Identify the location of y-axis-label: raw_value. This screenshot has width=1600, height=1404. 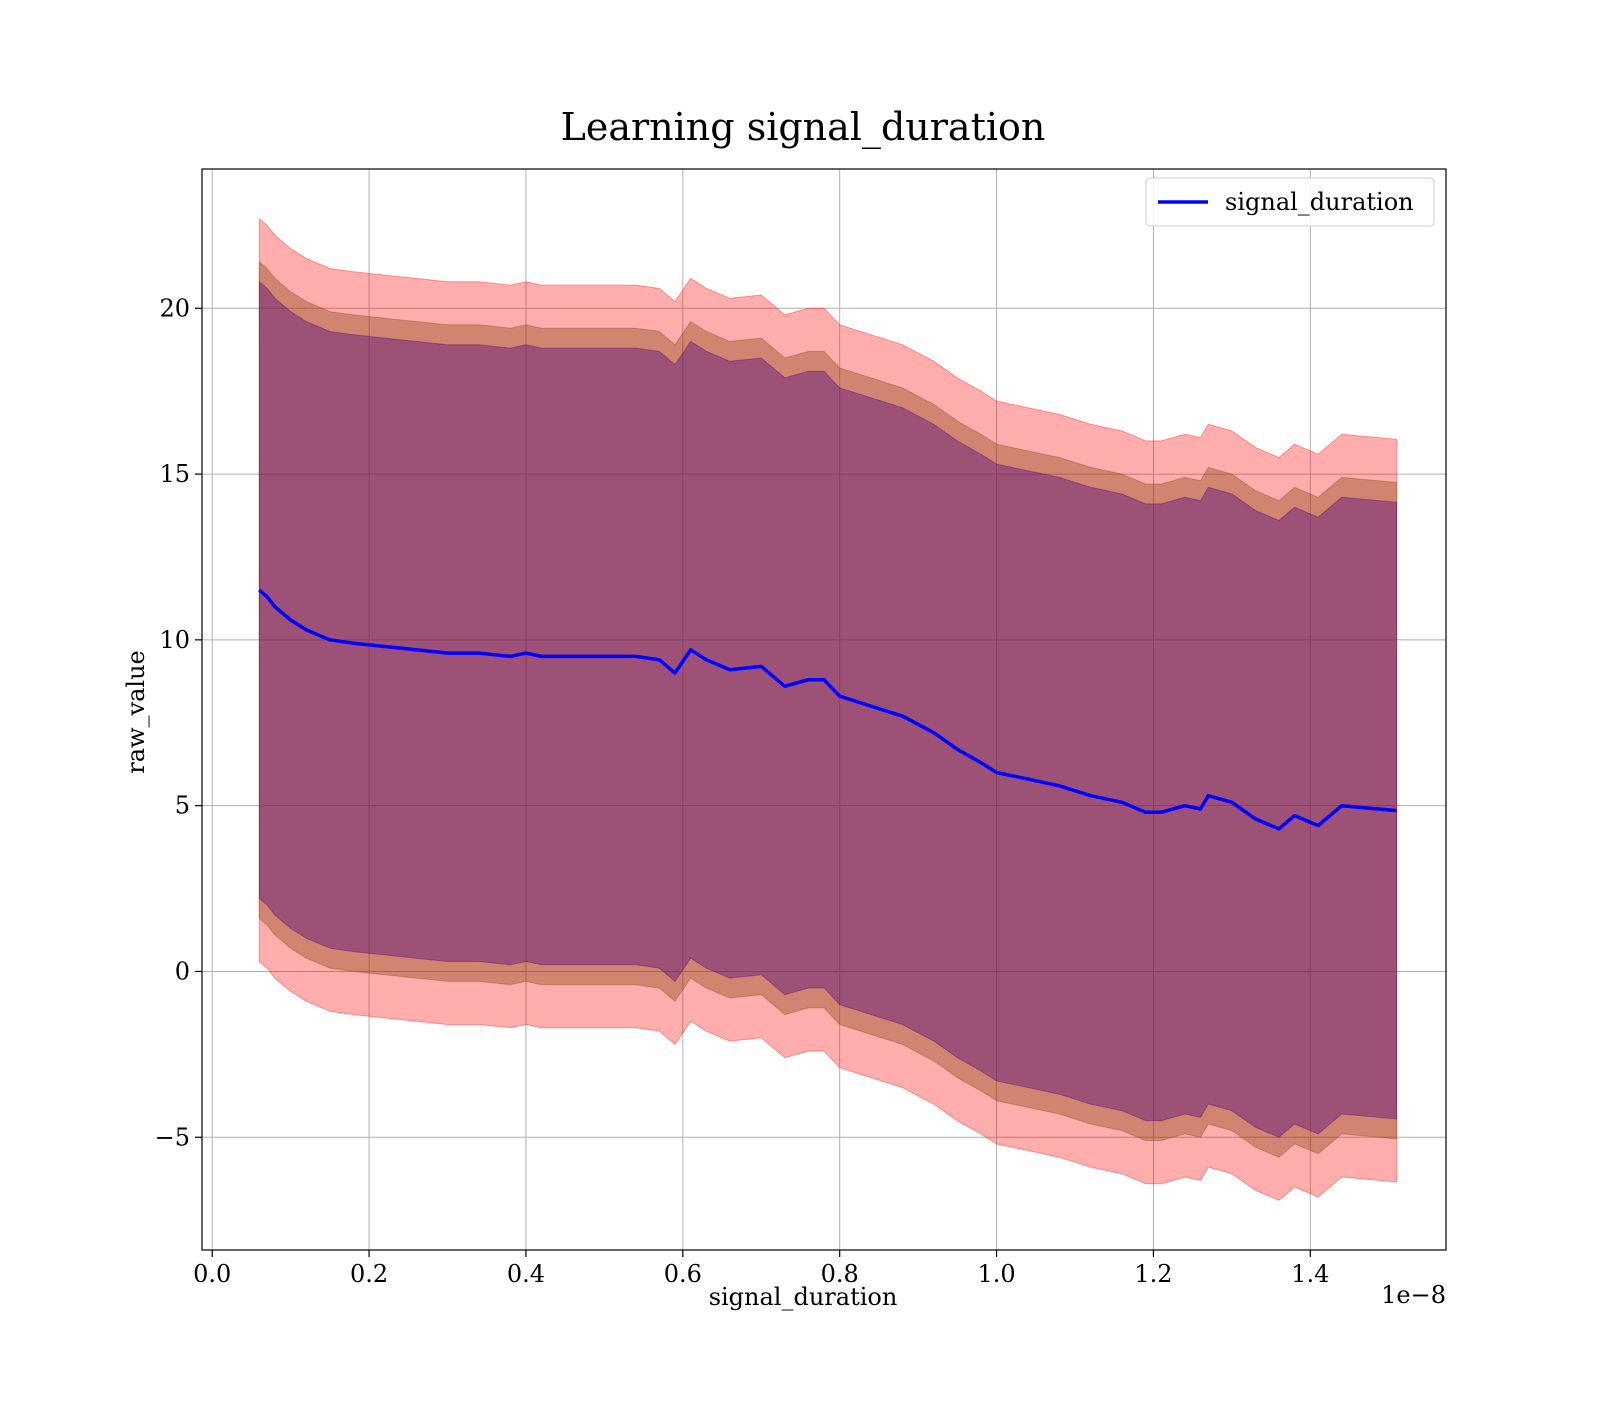
(136, 712).